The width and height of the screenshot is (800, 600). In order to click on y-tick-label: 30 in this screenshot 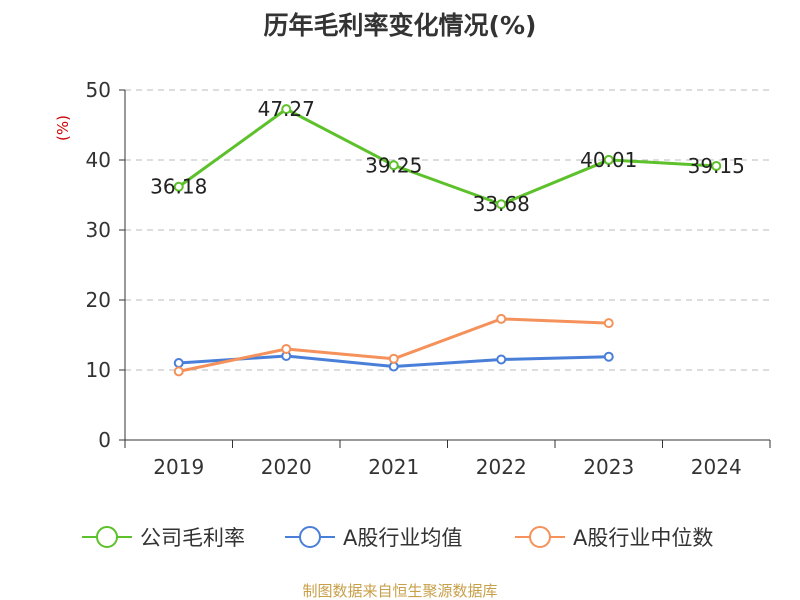, I will do `click(98, 230)`.